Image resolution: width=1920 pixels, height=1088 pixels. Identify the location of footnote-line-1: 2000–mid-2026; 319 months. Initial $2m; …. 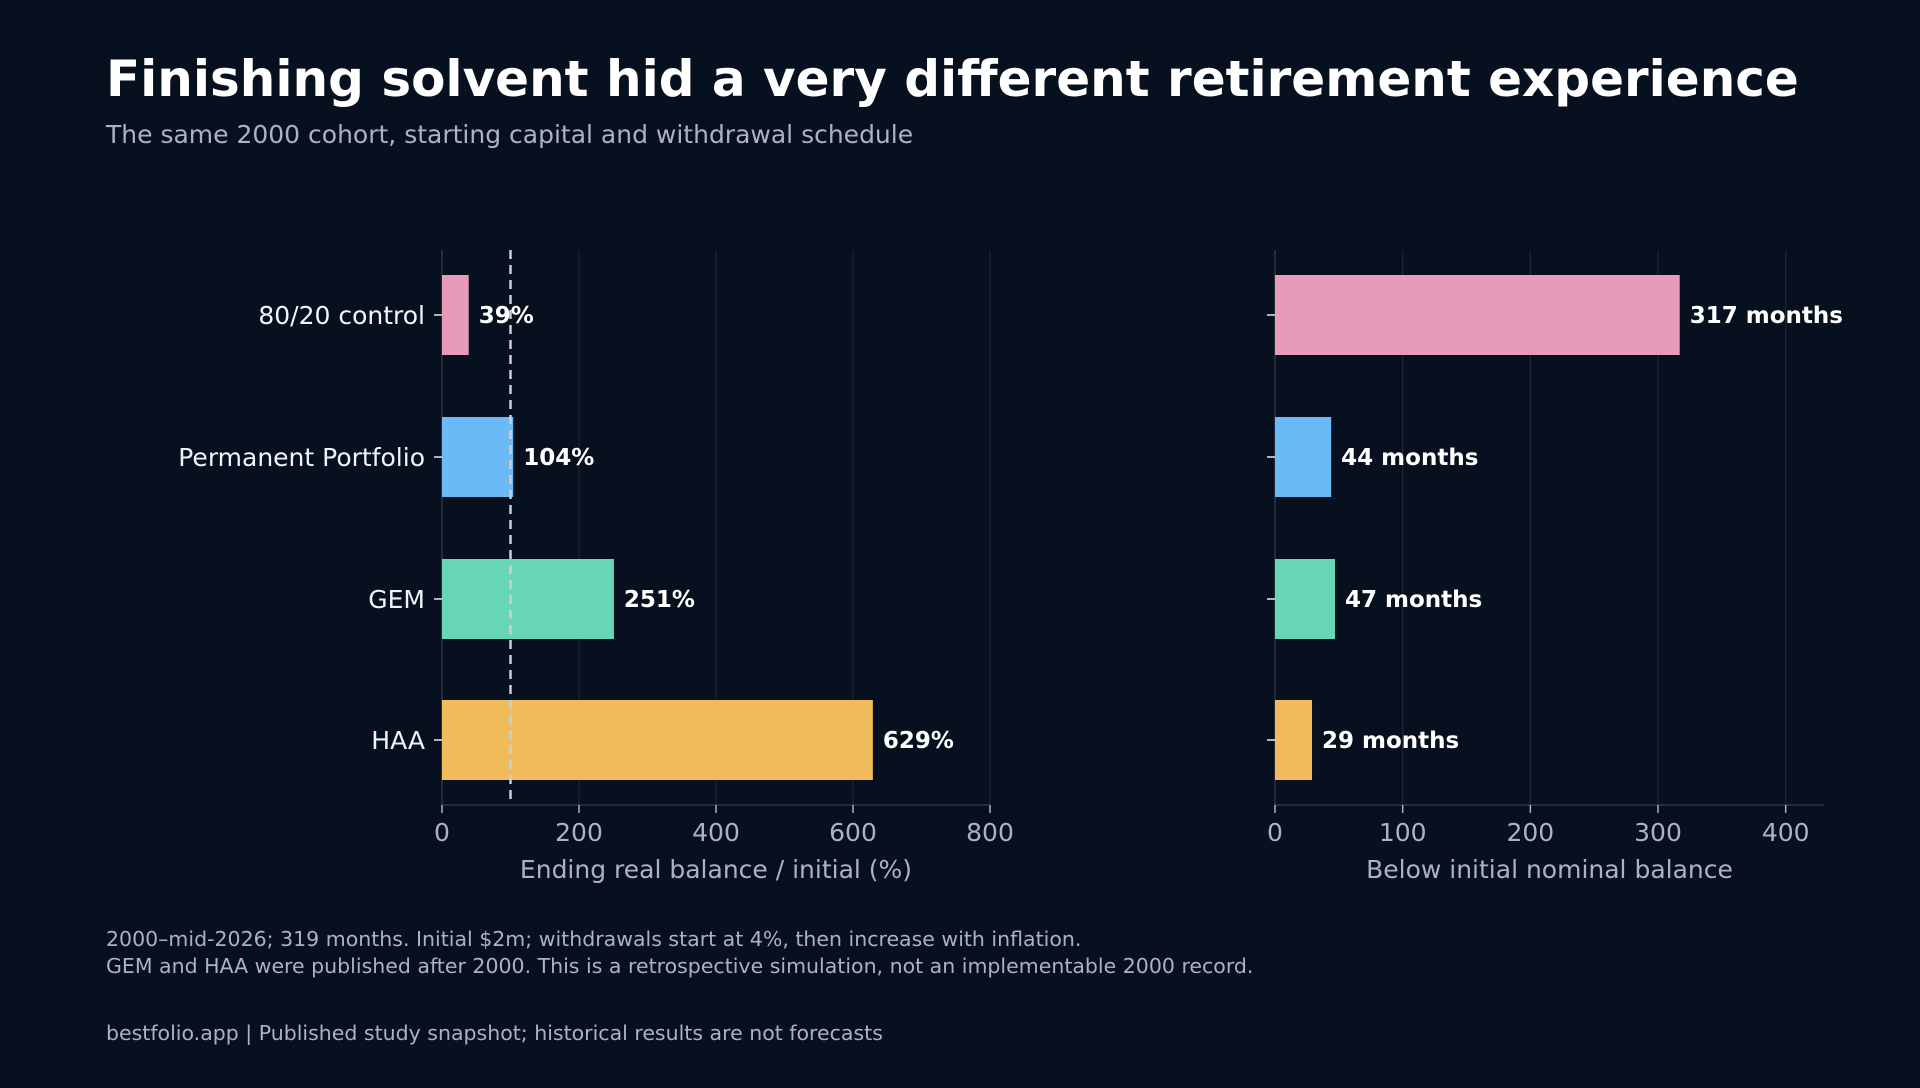
(594, 939).